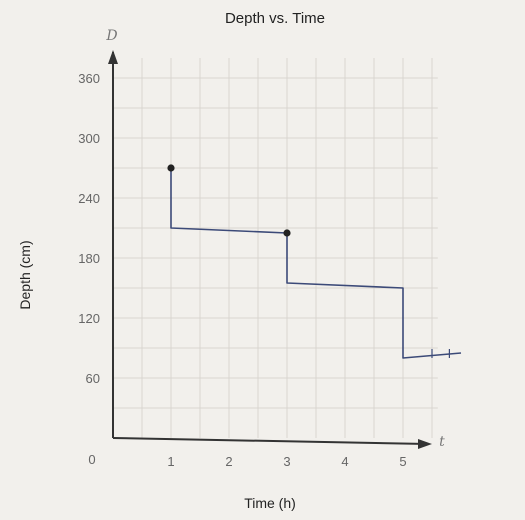 The image size is (525, 520). What do you see at coordinates (170, 461) in the screenshot?
I see `x-tick-label: 1` at bounding box center [170, 461].